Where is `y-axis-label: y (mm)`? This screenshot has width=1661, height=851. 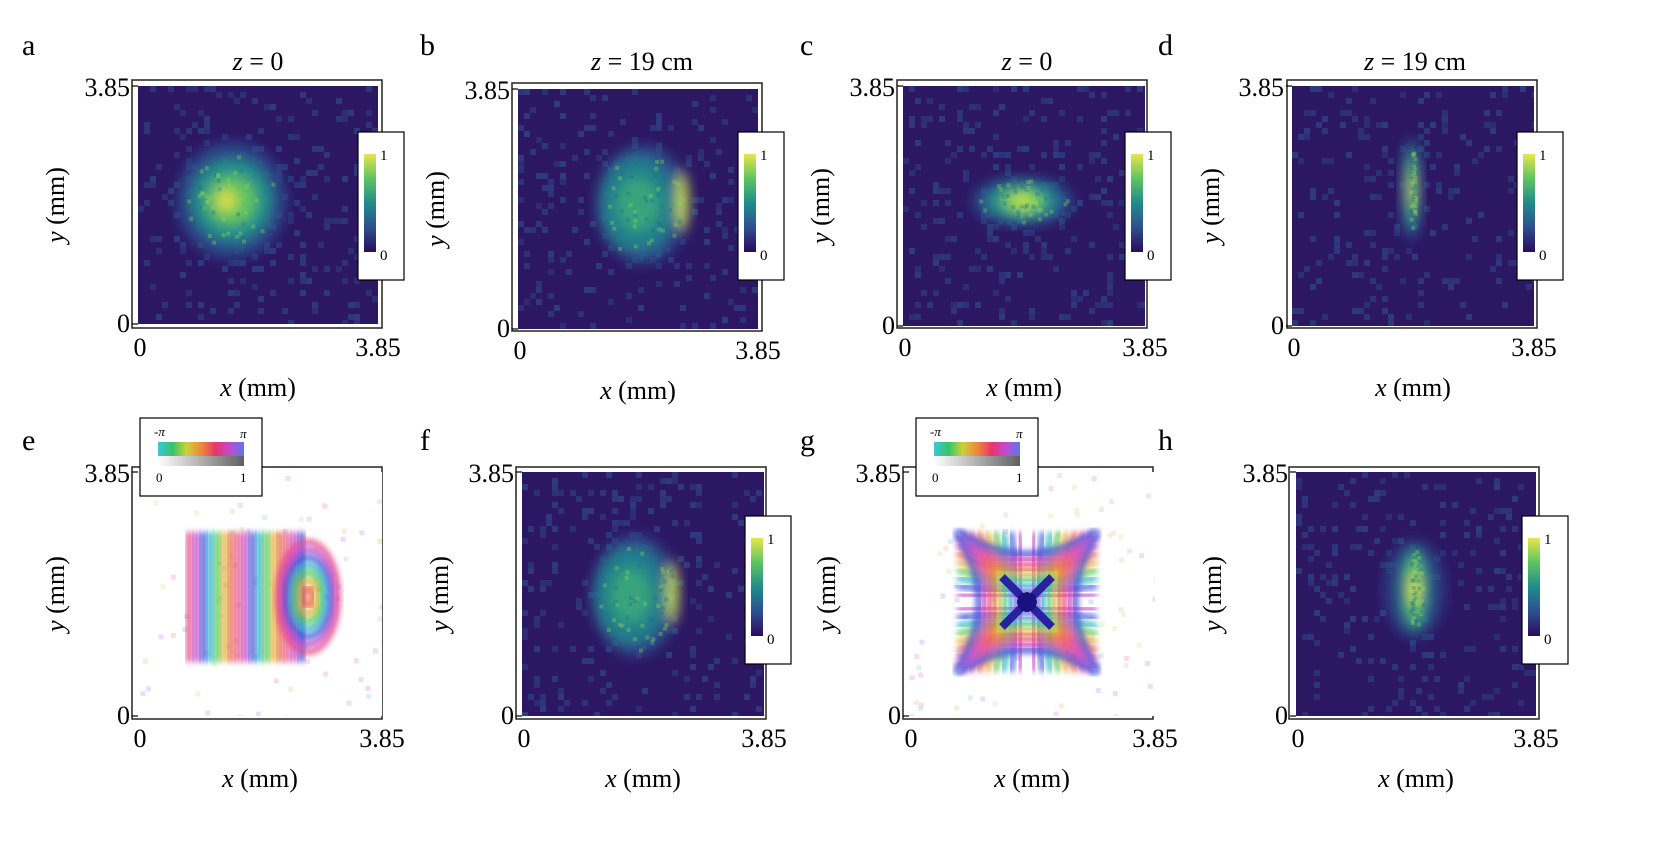 y-axis-label: y (mm) is located at coordinates (55, 206).